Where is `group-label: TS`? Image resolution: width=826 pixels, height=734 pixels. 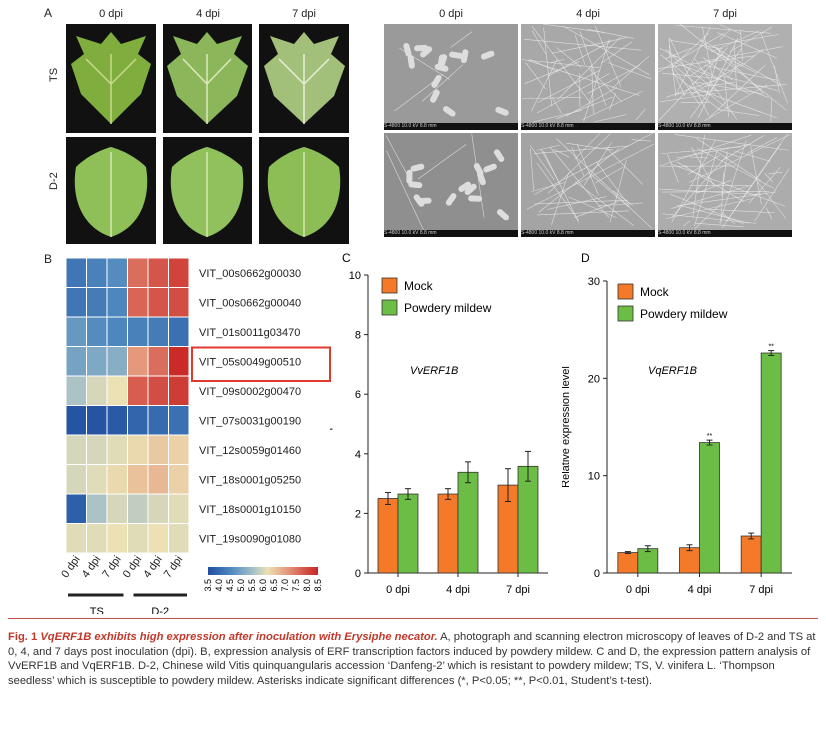
group-label: TS is located at coordinates (97, 610).